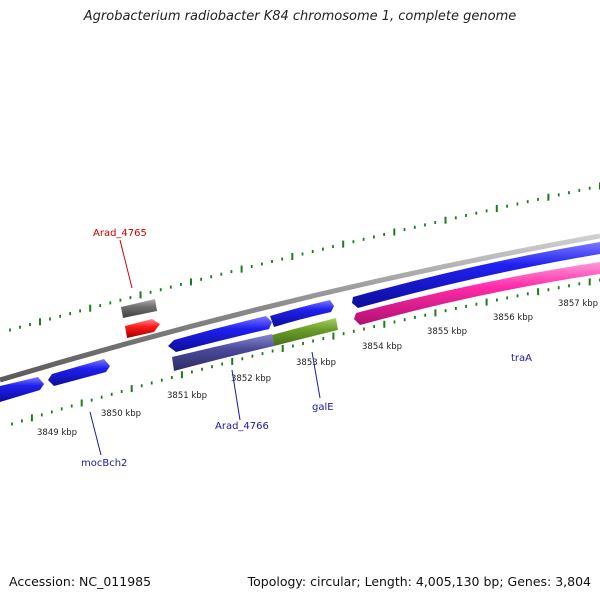 The height and width of the screenshot is (600, 600). Describe the element at coordinates (477, 293) in the screenshot. I see `gene-traA` at that location.